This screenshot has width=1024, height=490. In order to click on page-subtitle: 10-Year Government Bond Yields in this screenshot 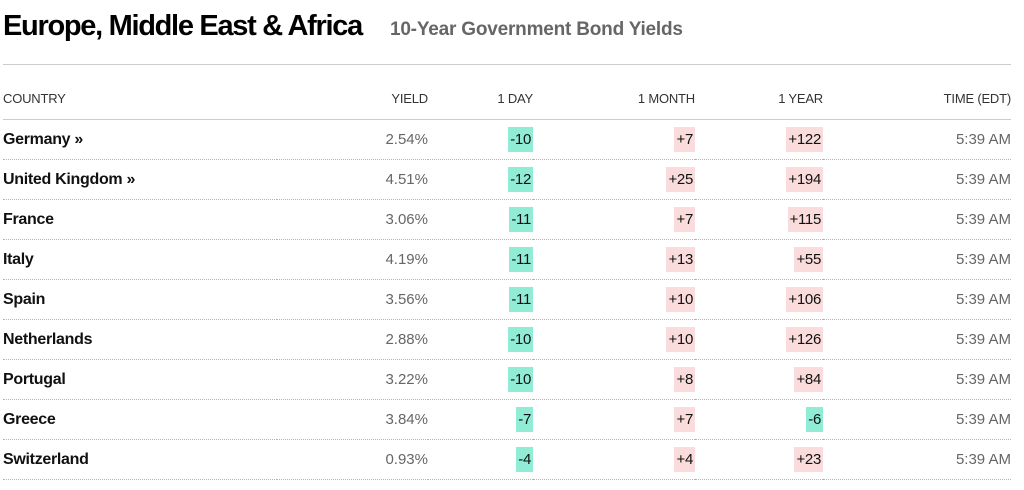, I will do `click(536, 29)`.